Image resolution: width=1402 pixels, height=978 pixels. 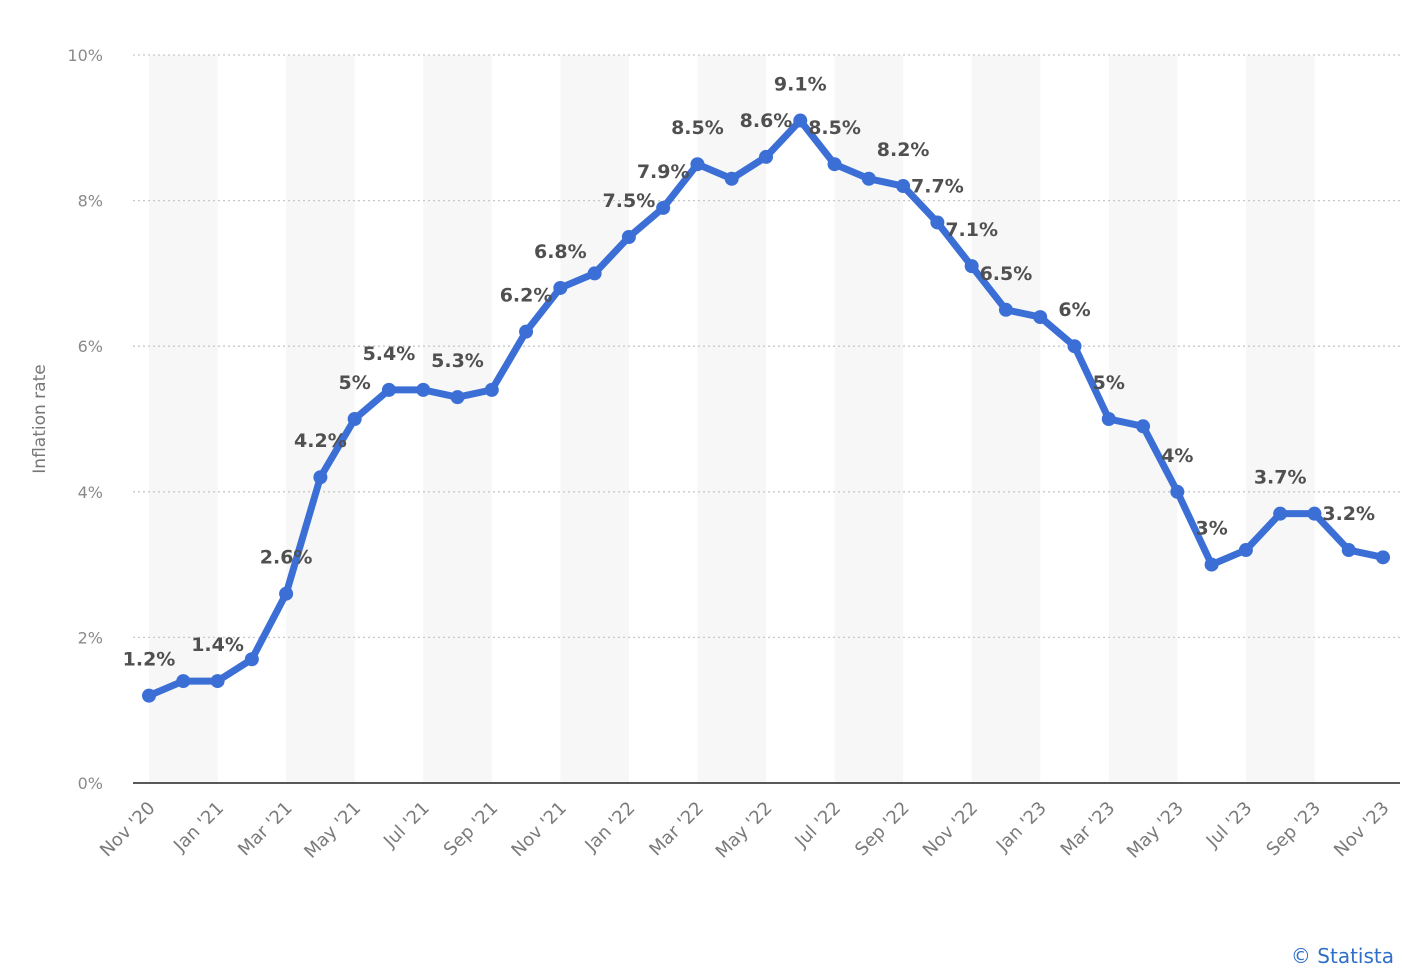 What do you see at coordinates (457, 361) in the screenshot?
I see `data-label: 5.3%` at bounding box center [457, 361].